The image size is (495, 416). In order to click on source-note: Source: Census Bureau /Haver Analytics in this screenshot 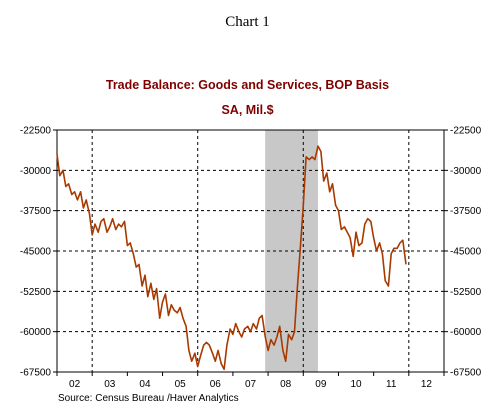, I will do `click(148, 398)`.